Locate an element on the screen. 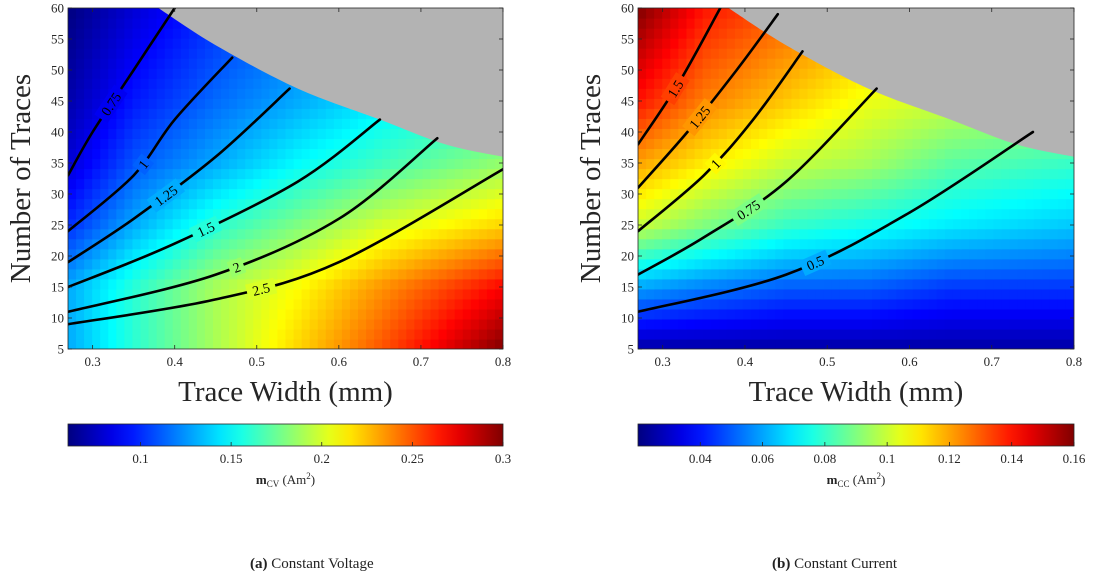  contour-label-background is located at coordinates (675, 89).